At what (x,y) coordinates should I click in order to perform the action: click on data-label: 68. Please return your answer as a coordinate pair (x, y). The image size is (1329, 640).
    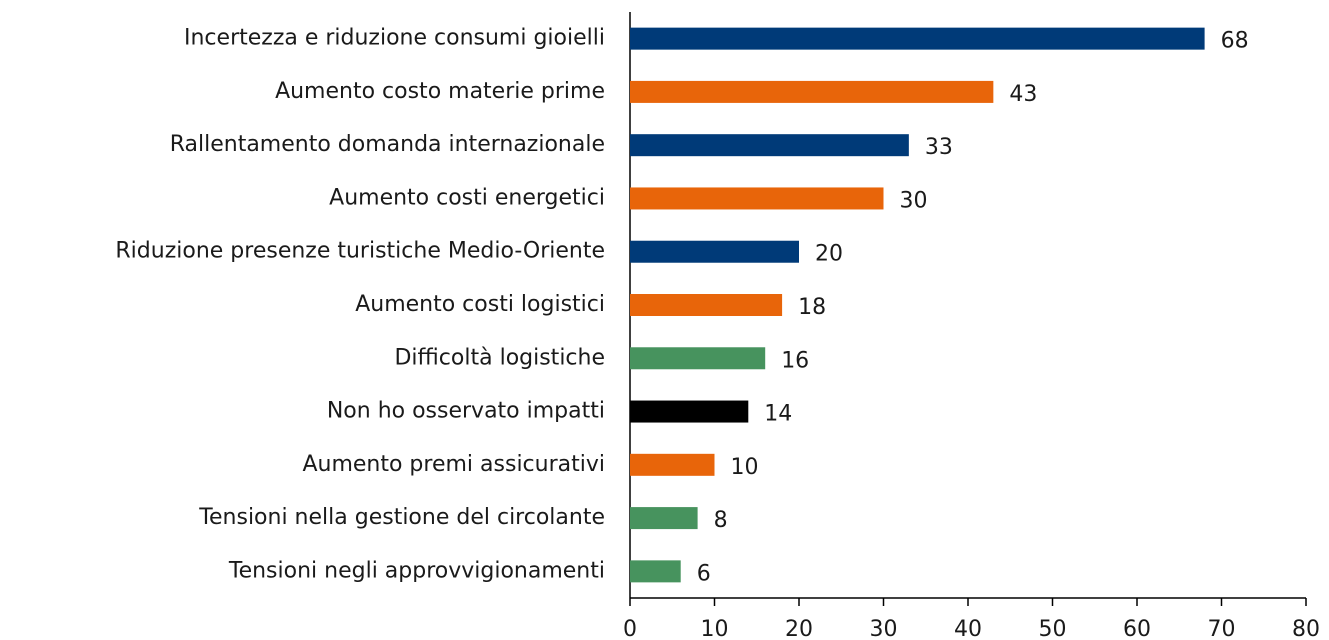
    Looking at the image, I should click on (1235, 41).